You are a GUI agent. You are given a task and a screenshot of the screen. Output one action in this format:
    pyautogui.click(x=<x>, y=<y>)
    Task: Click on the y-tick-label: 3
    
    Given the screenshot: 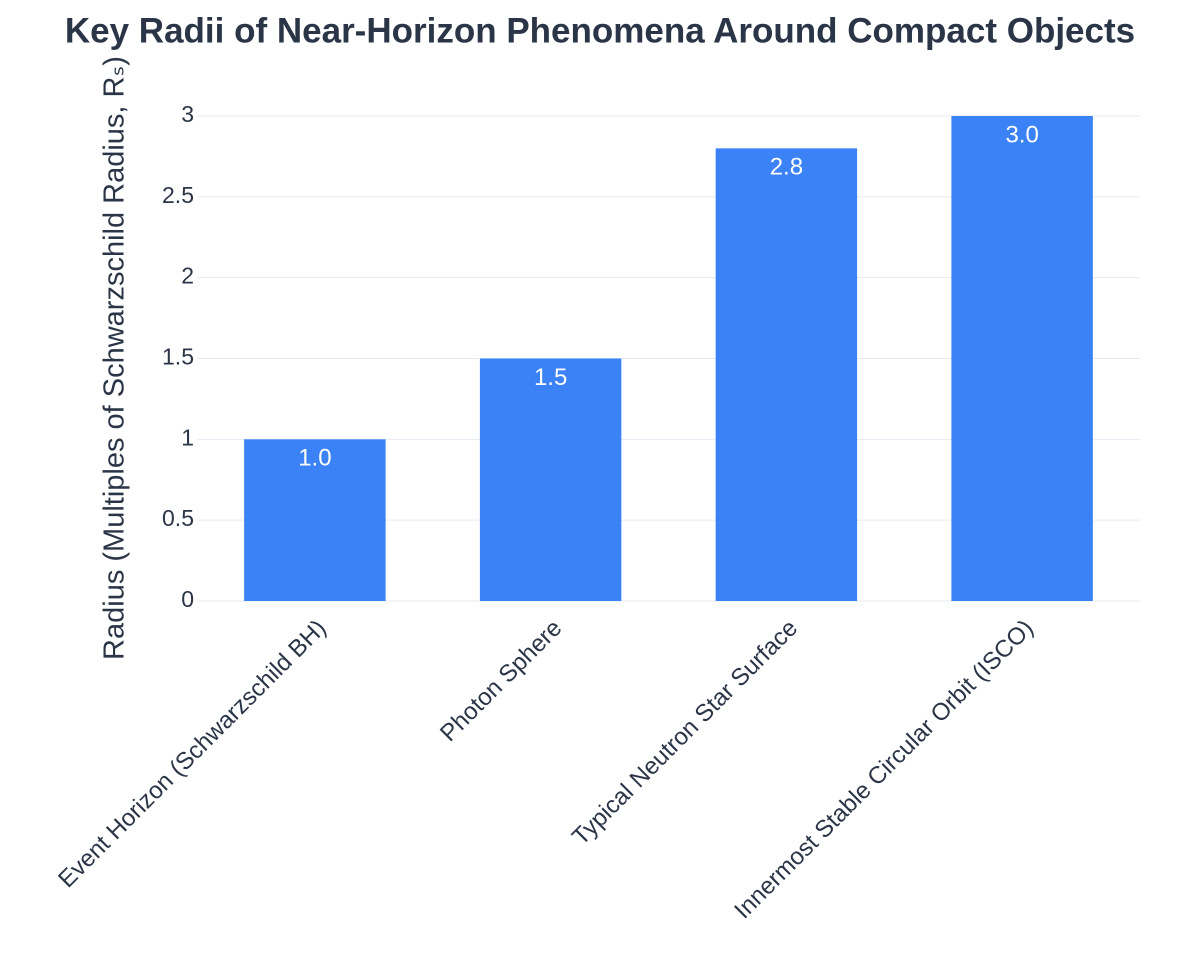 What is the action you would take?
    pyautogui.click(x=187, y=114)
    